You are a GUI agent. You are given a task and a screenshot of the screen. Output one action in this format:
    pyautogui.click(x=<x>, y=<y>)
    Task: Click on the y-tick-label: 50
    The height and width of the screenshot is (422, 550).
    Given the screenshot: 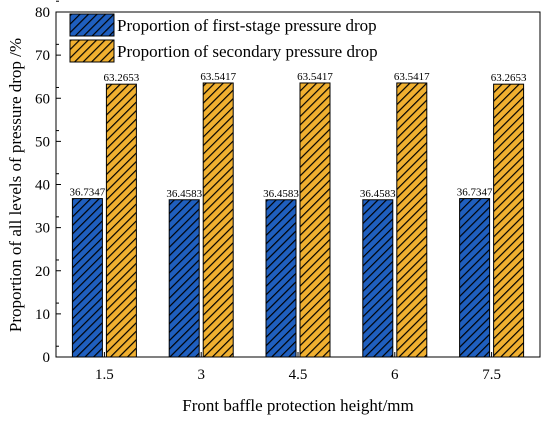 What is the action you would take?
    pyautogui.click(x=42, y=142)
    